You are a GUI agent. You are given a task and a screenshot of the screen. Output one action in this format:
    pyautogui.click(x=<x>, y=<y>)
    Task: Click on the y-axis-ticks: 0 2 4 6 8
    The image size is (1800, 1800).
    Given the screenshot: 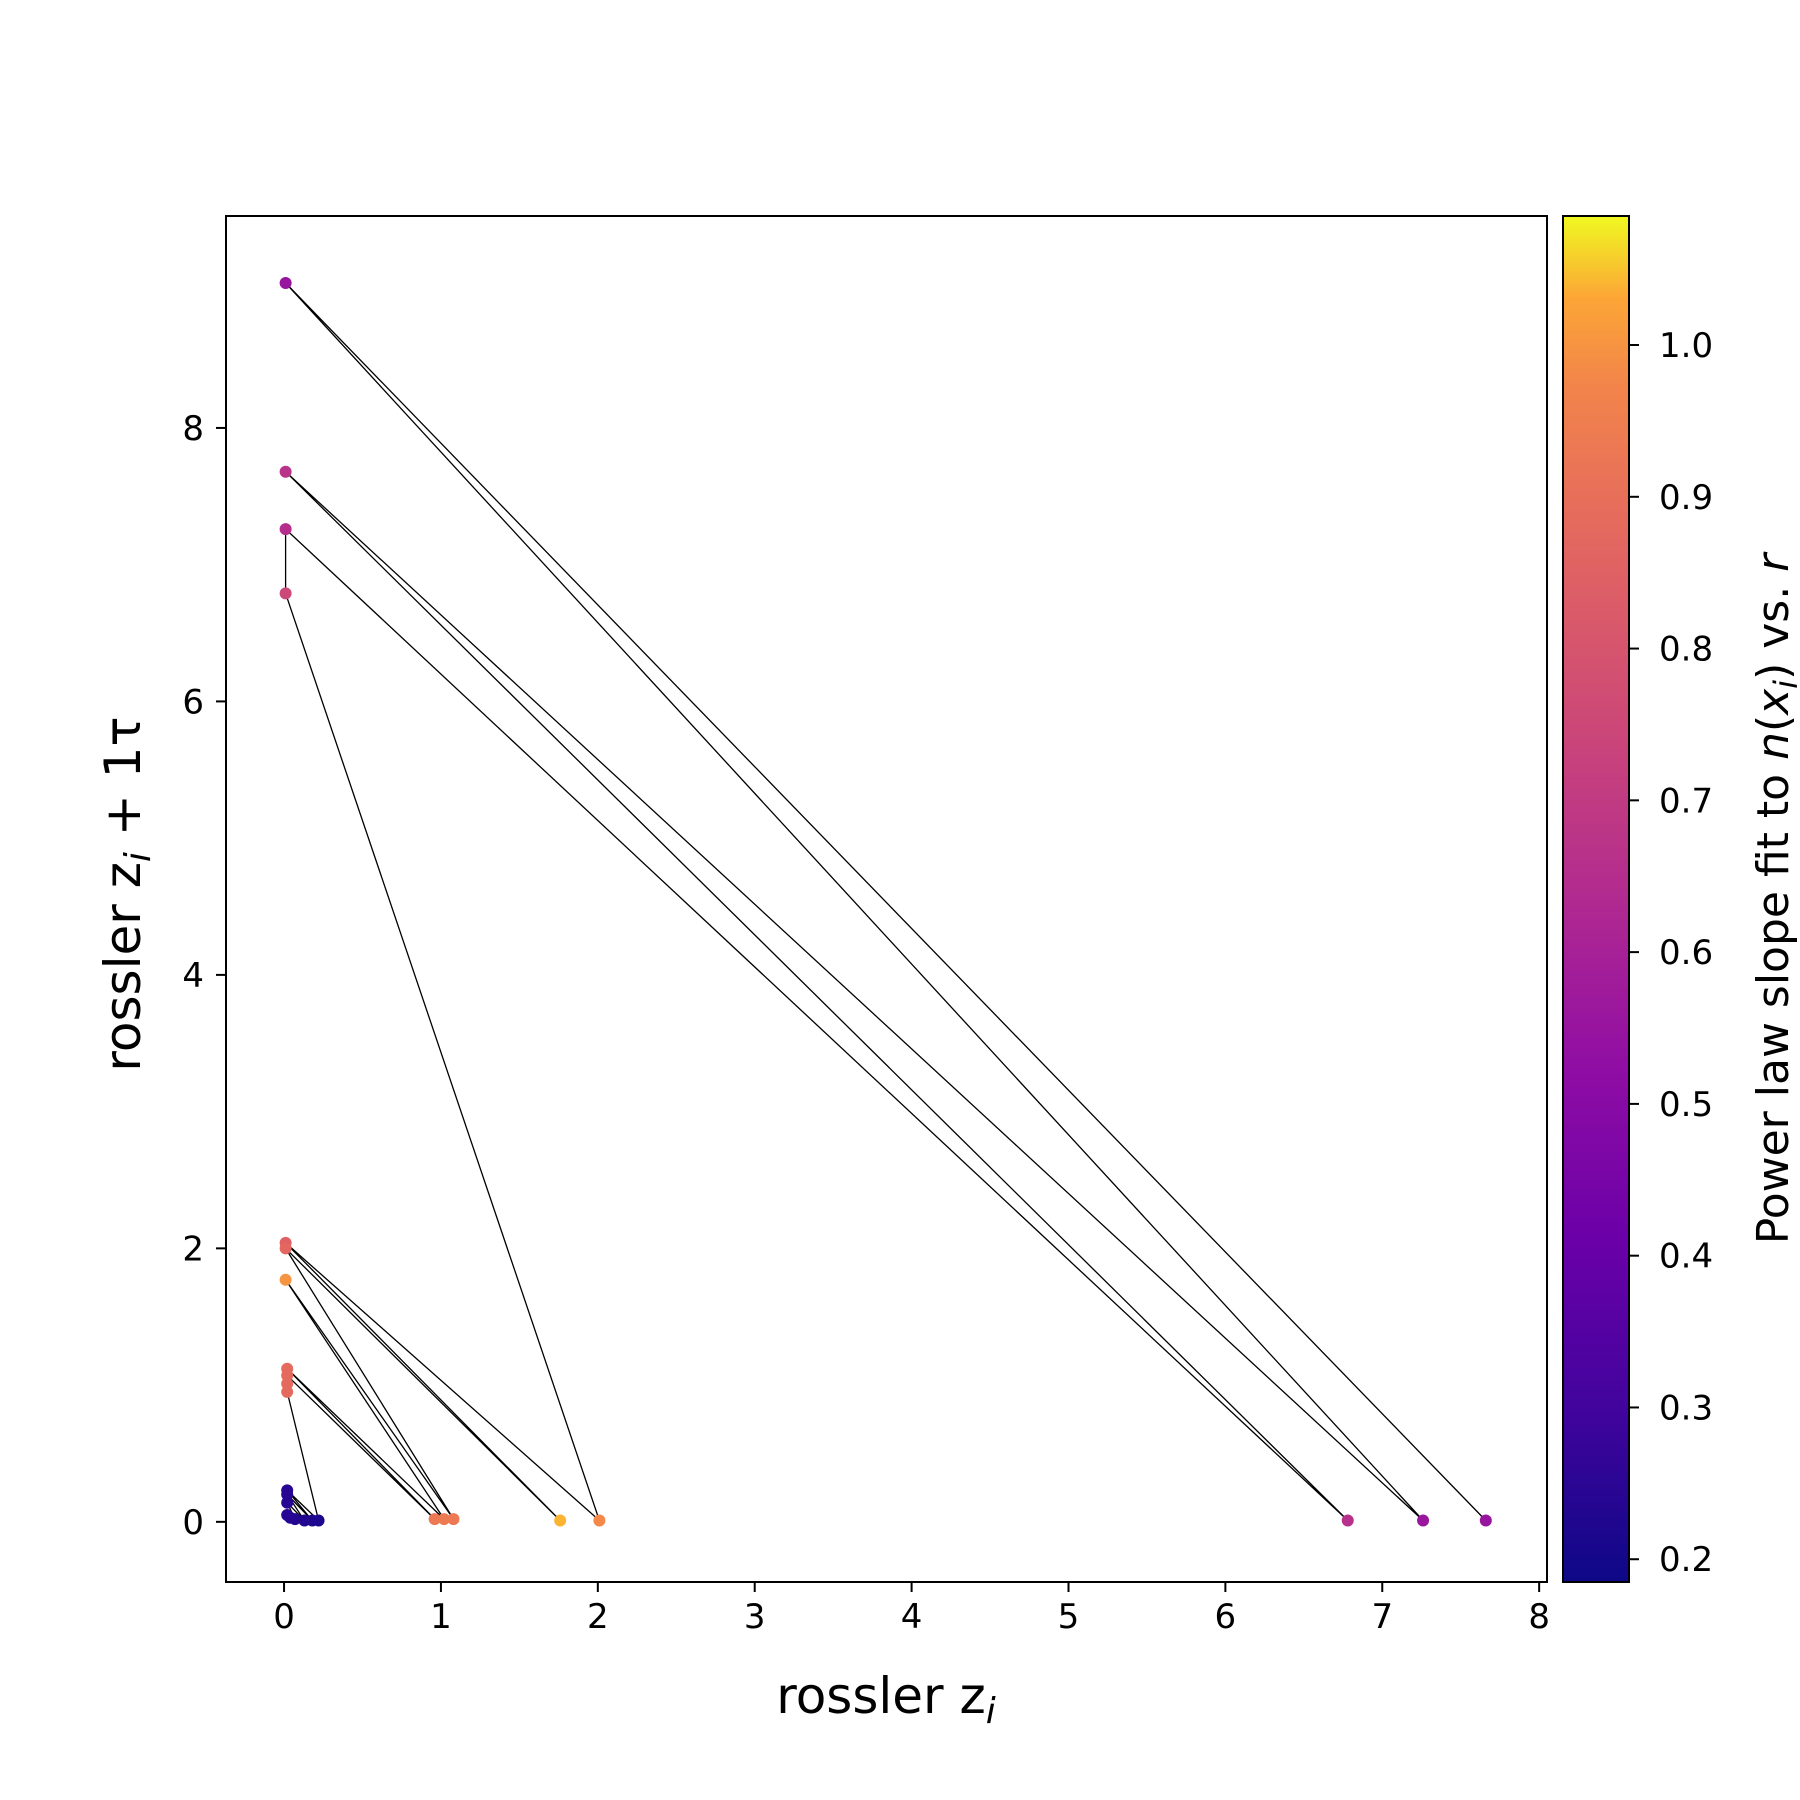 What is the action you would take?
    pyautogui.click(x=204, y=976)
    